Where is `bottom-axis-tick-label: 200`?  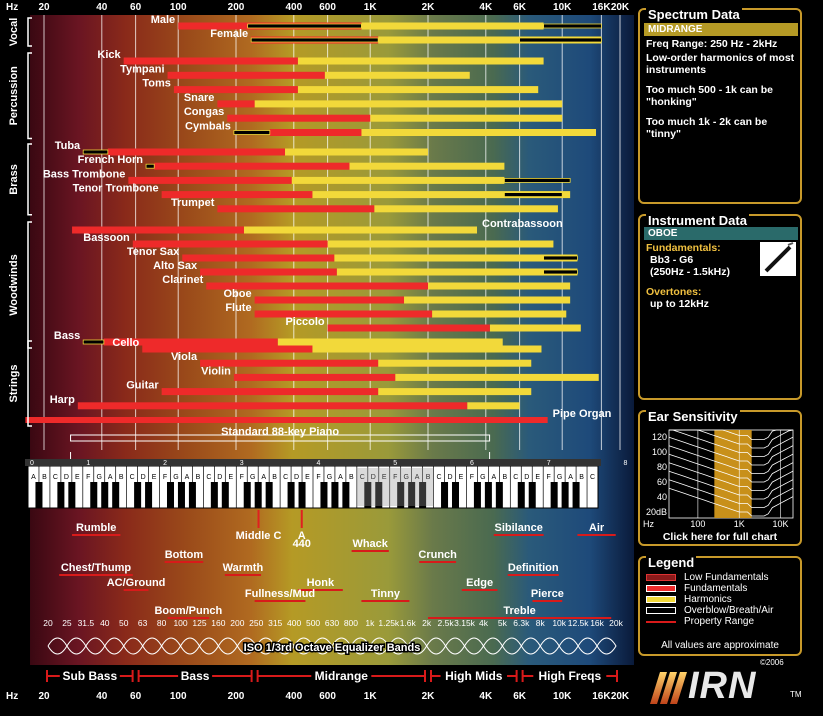
bottom-axis-tick-label: 200 is located at coordinates (236, 696).